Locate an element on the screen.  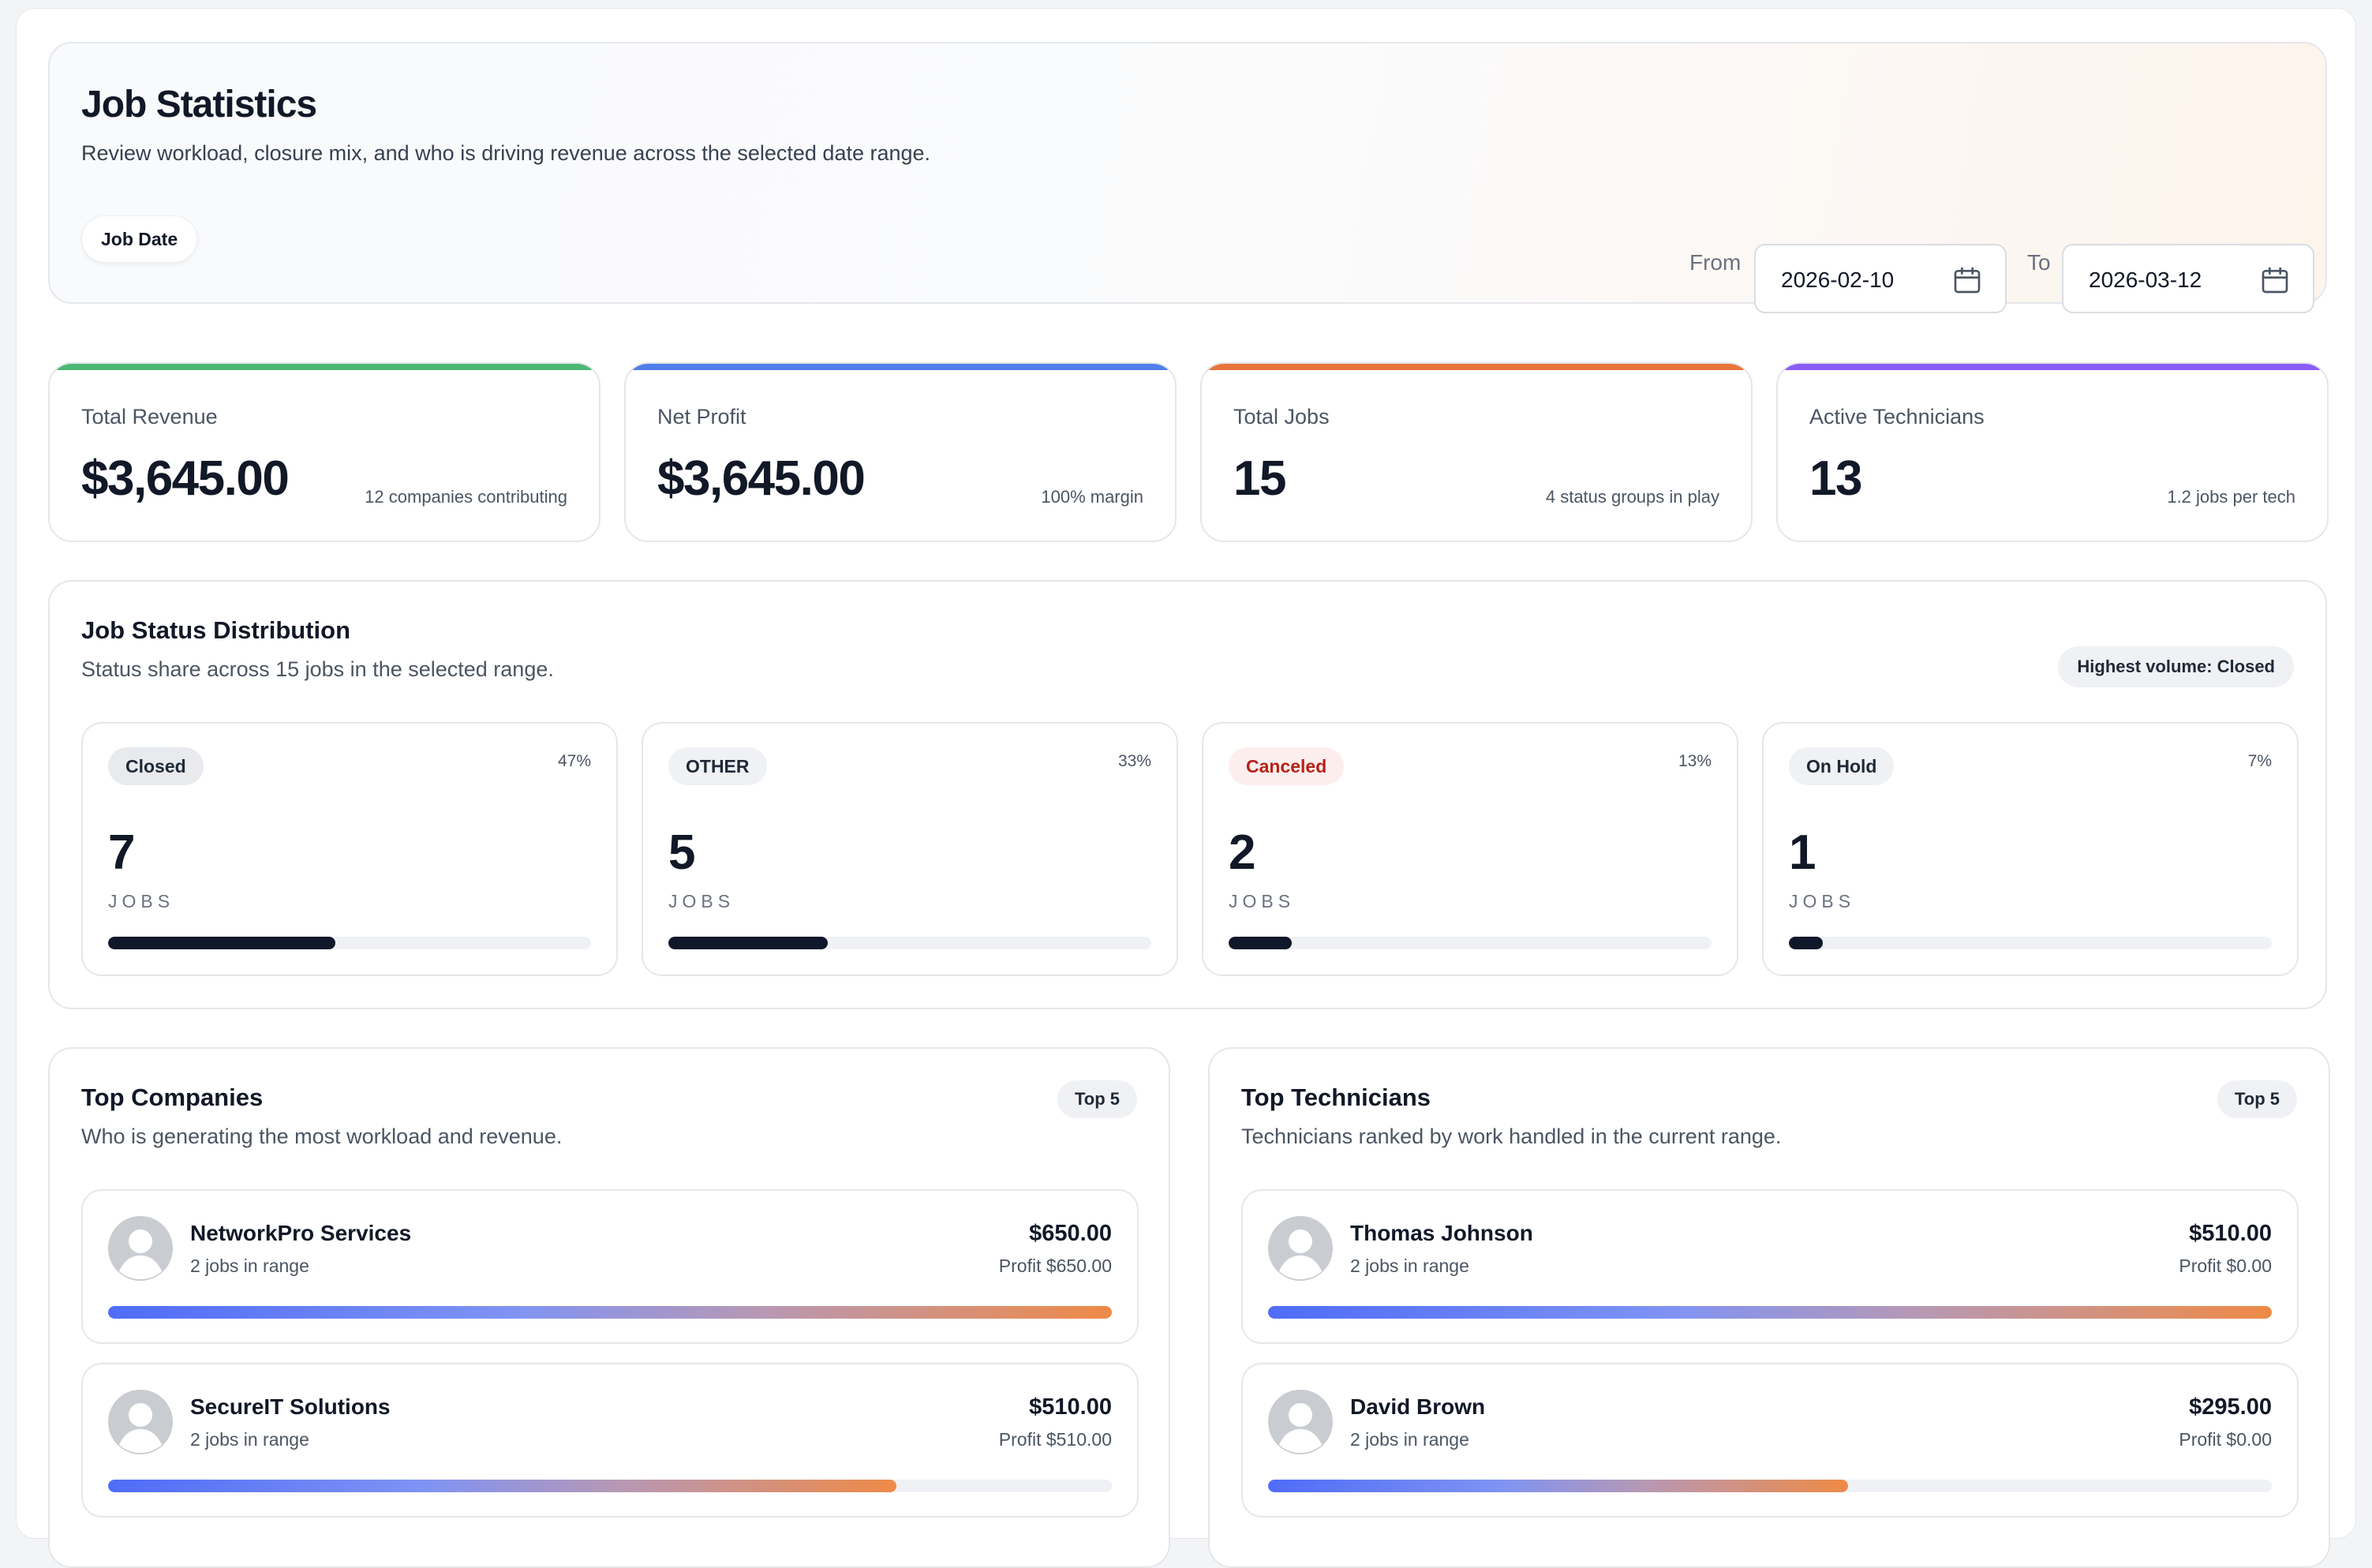
job-date-filter-button: Job Date is located at coordinates (139, 239).